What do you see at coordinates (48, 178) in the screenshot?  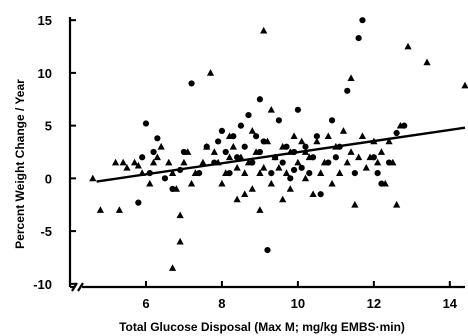 I see `y-tick-label: 0` at bounding box center [48, 178].